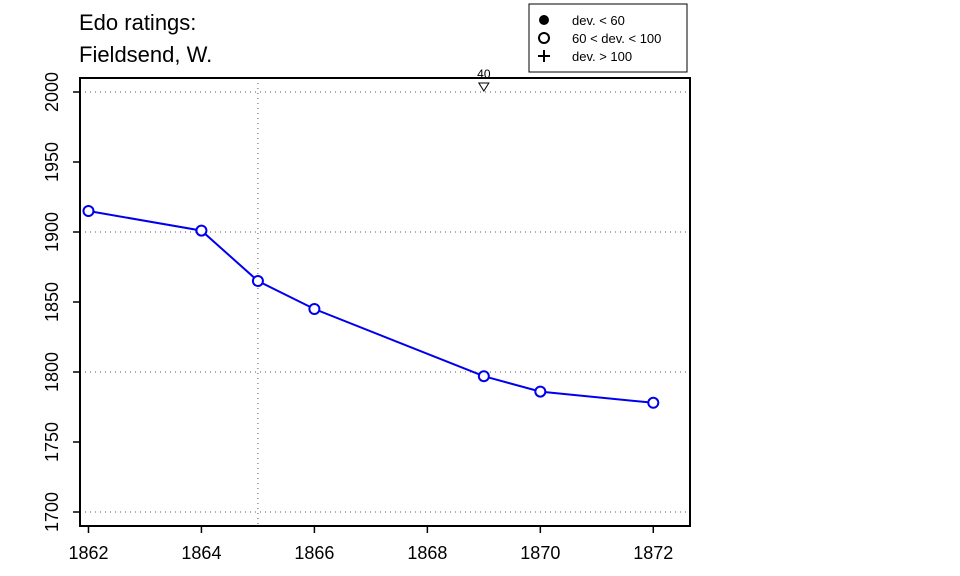 The width and height of the screenshot is (960, 576). I want to click on y-tick-label: 1750, so click(52, 442).